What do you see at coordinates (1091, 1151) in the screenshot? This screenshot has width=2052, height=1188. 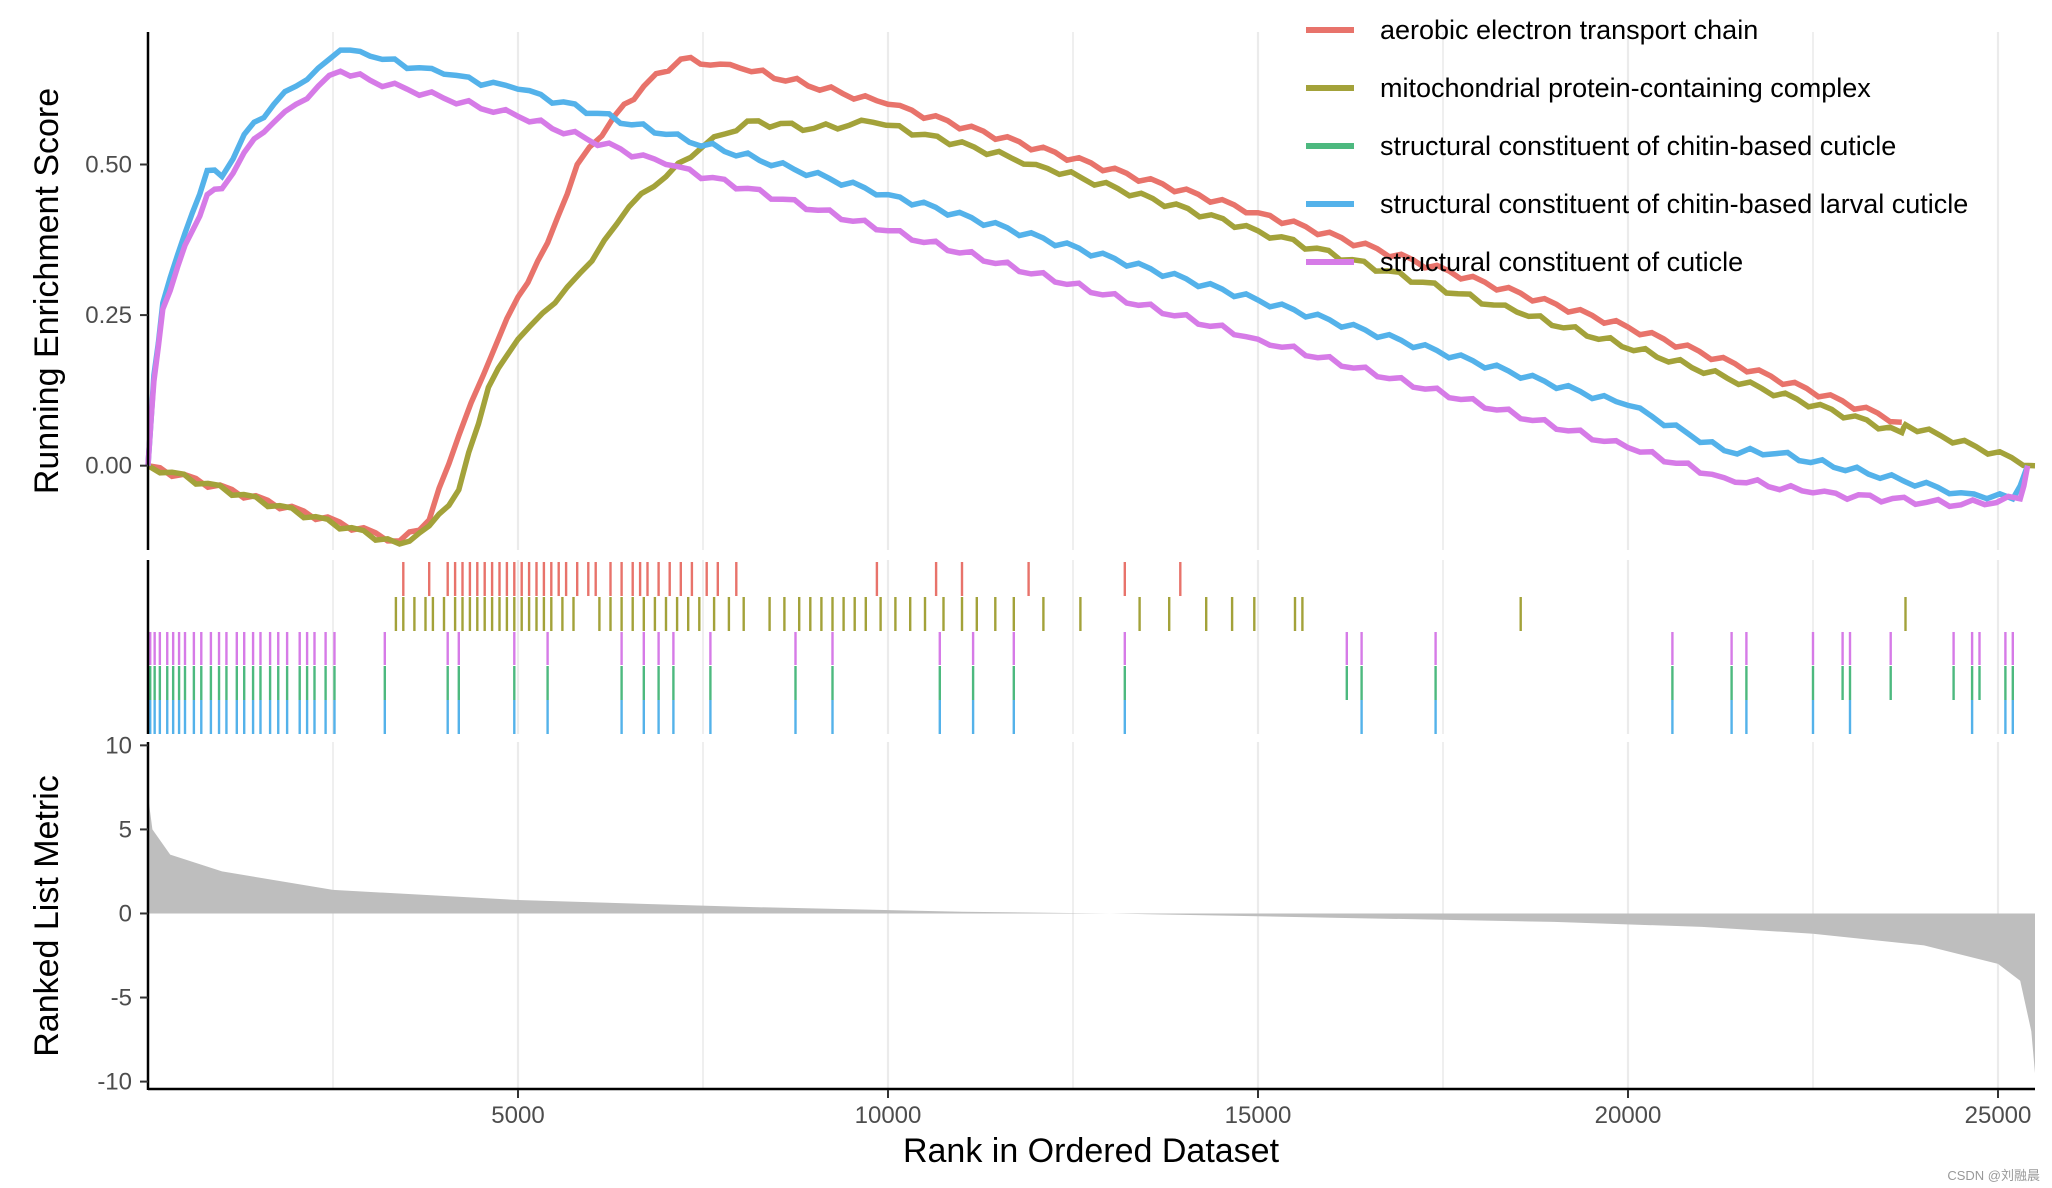 I see `x-axis-title: Rank in Ordered Dataset` at bounding box center [1091, 1151].